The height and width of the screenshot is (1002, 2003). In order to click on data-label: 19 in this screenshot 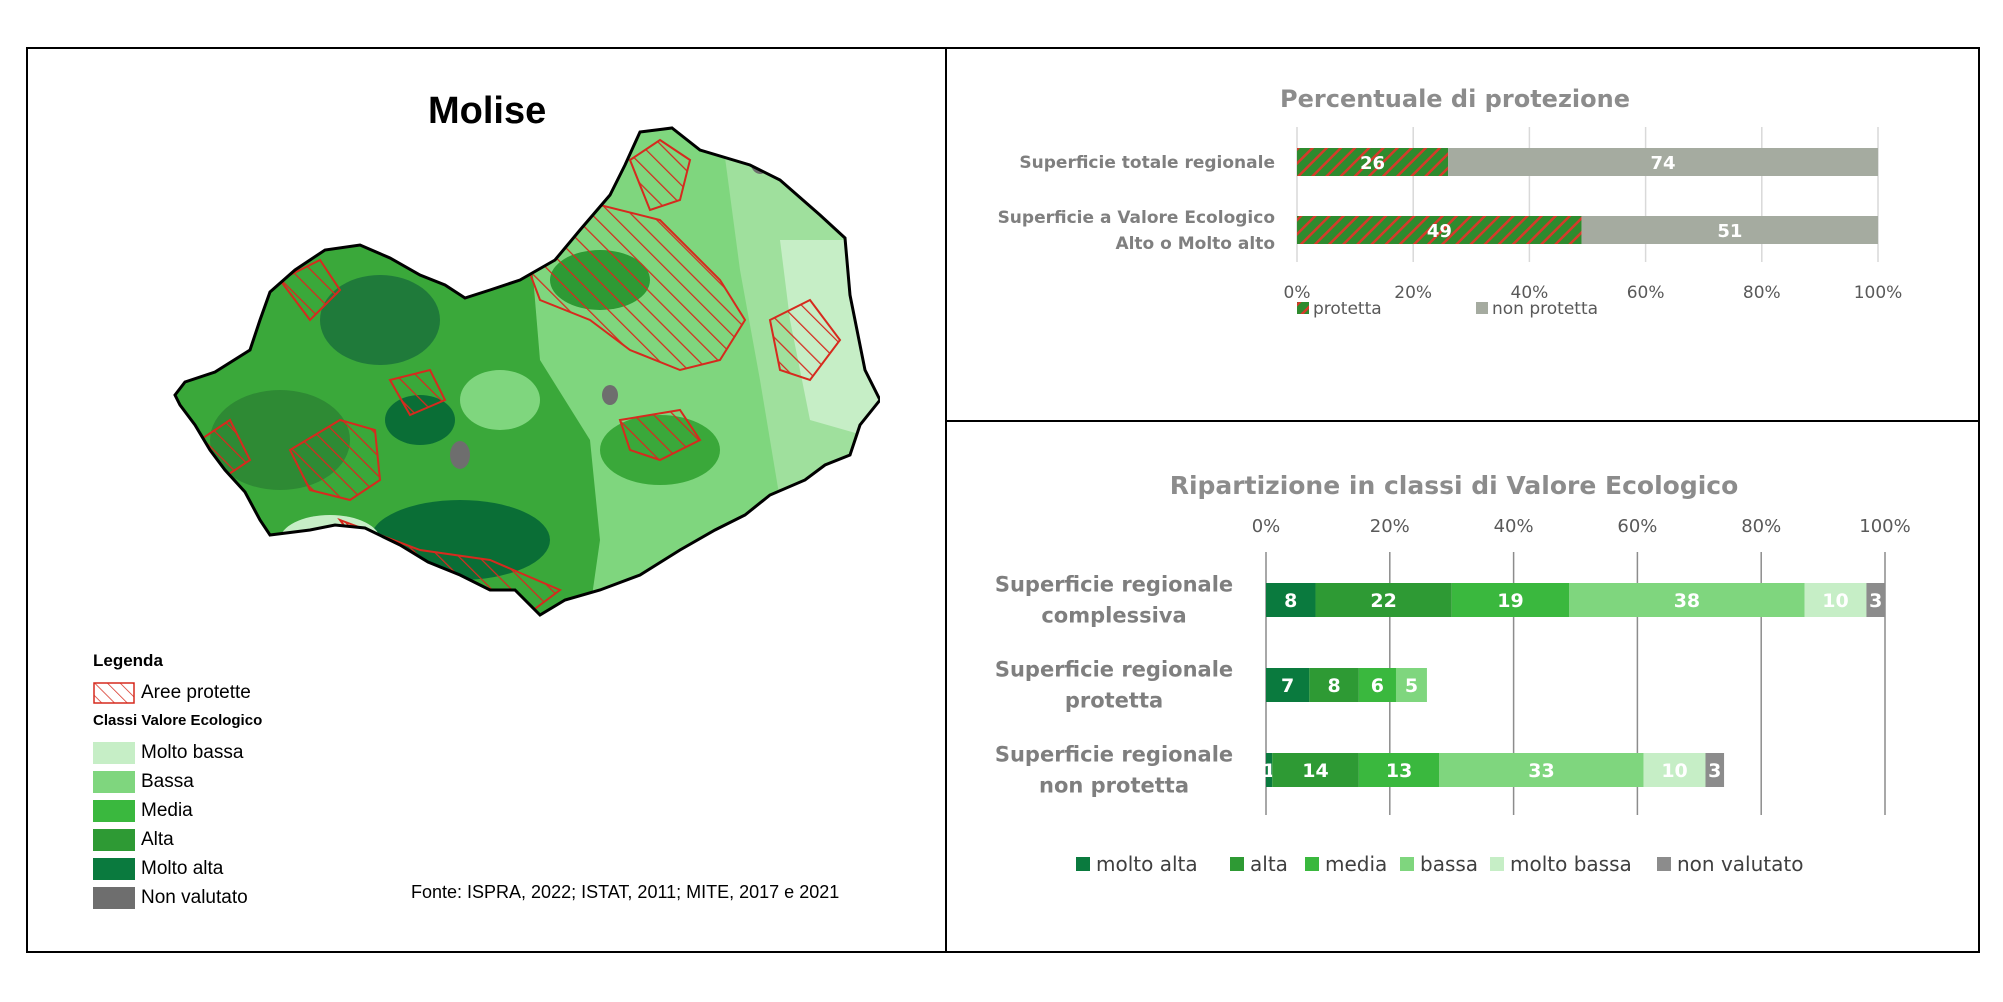, I will do `click(1510, 601)`.